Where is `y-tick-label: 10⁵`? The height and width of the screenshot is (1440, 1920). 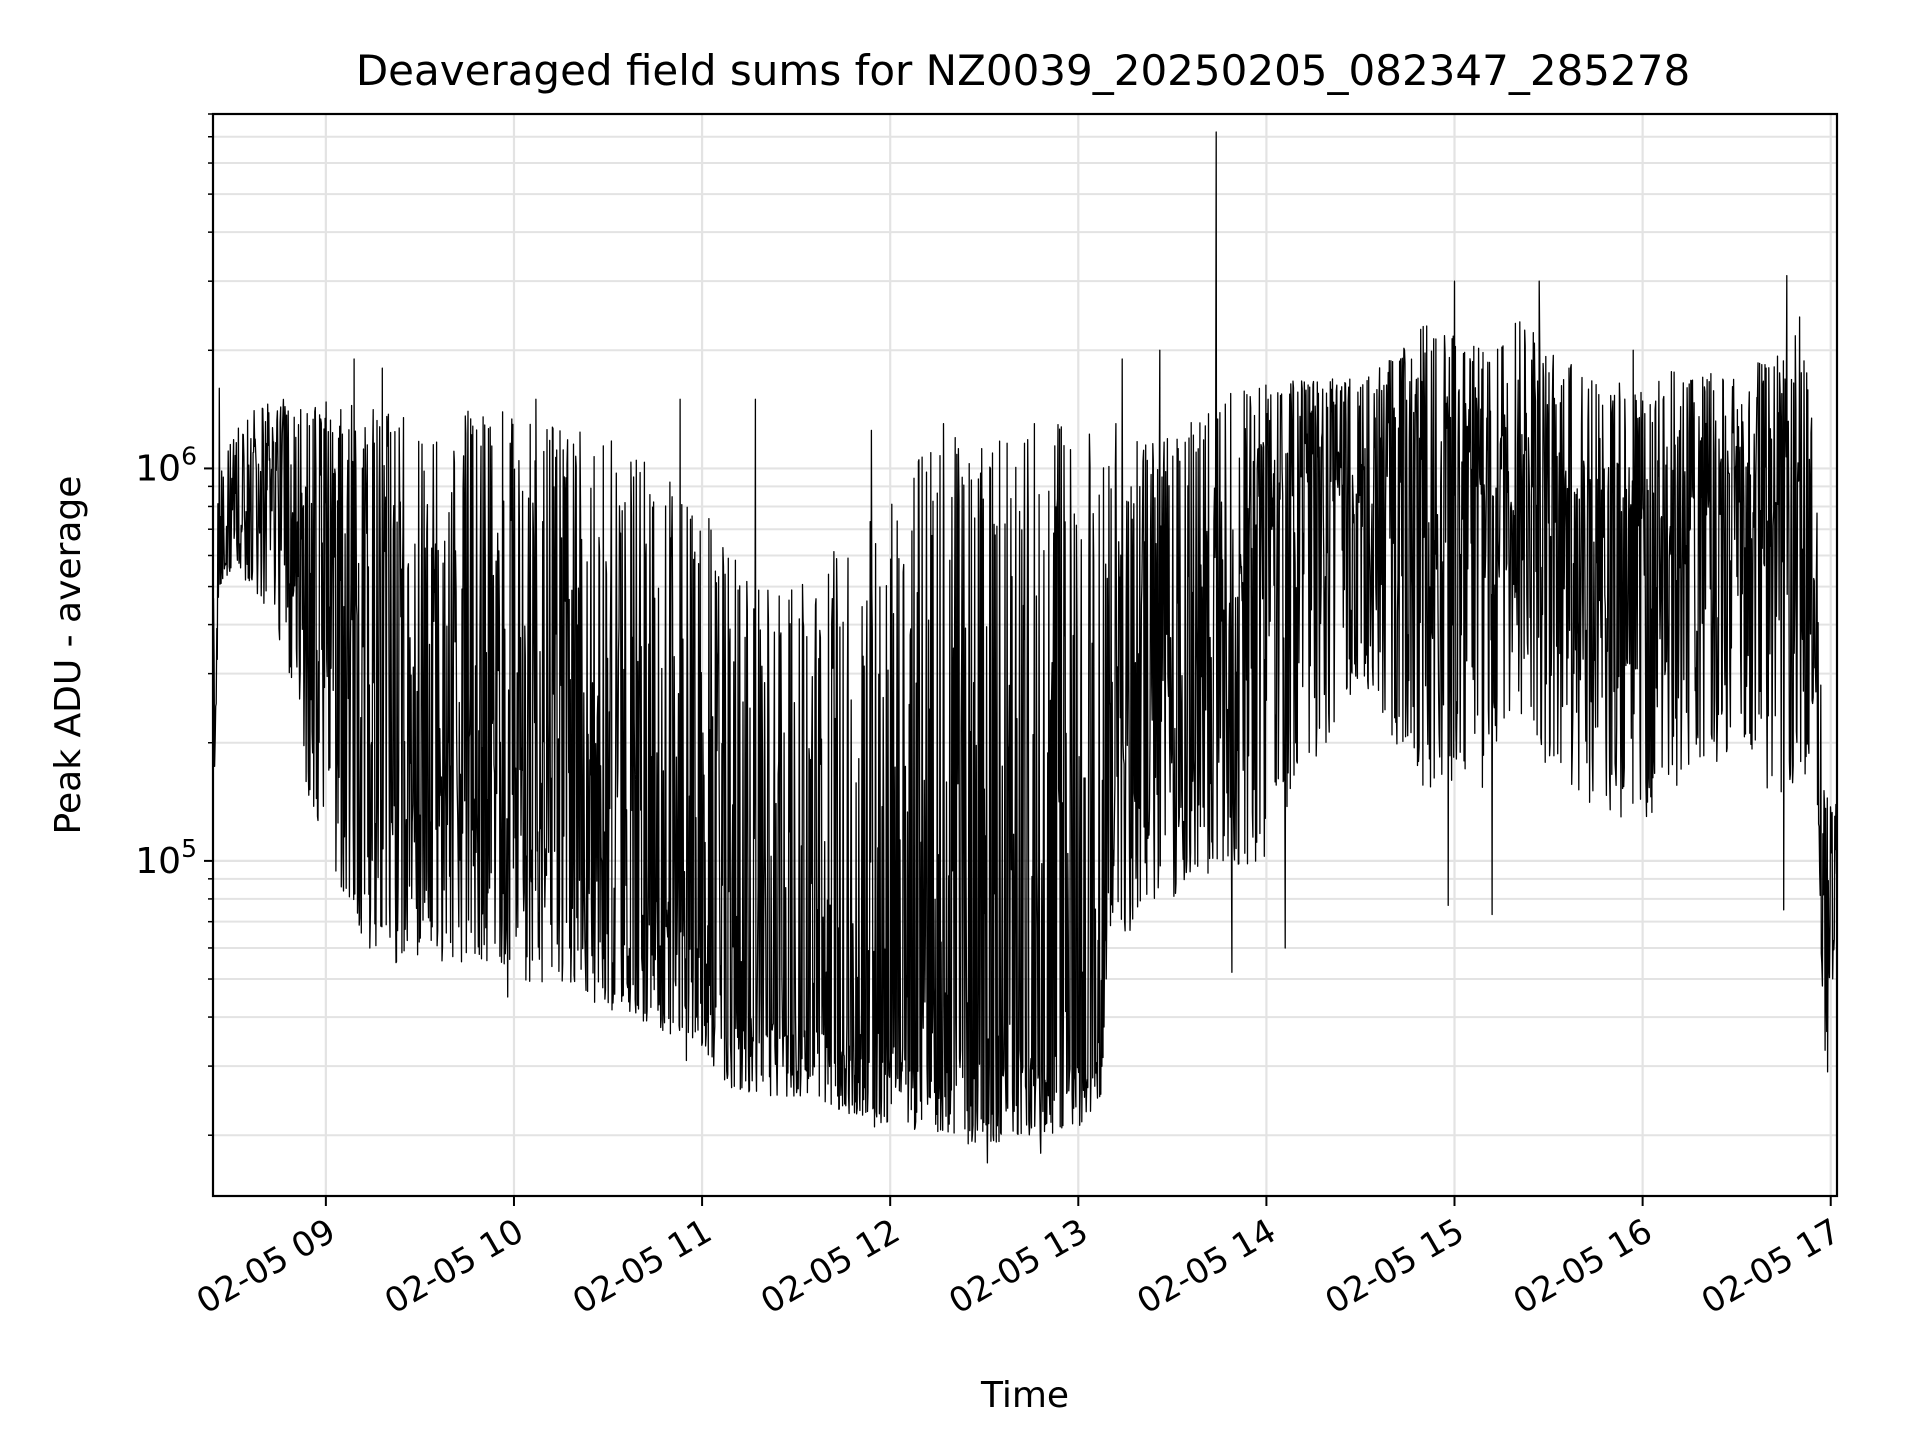
y-tick-label: 10⁵ is located at coordinates (166, 858).